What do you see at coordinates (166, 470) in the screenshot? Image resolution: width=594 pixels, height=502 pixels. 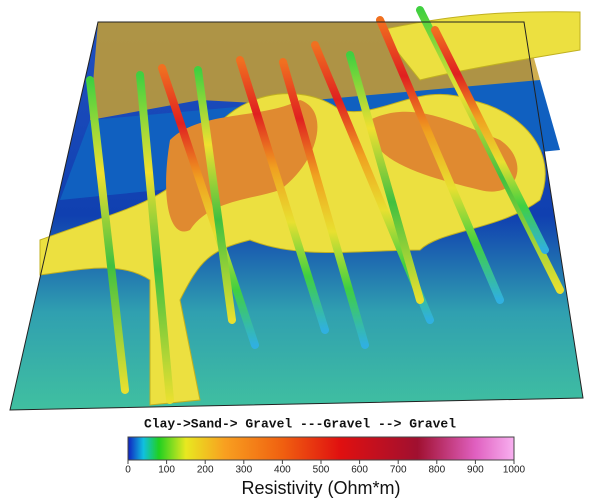 I see `tick-label: 100` at bounding box center [166, 470].